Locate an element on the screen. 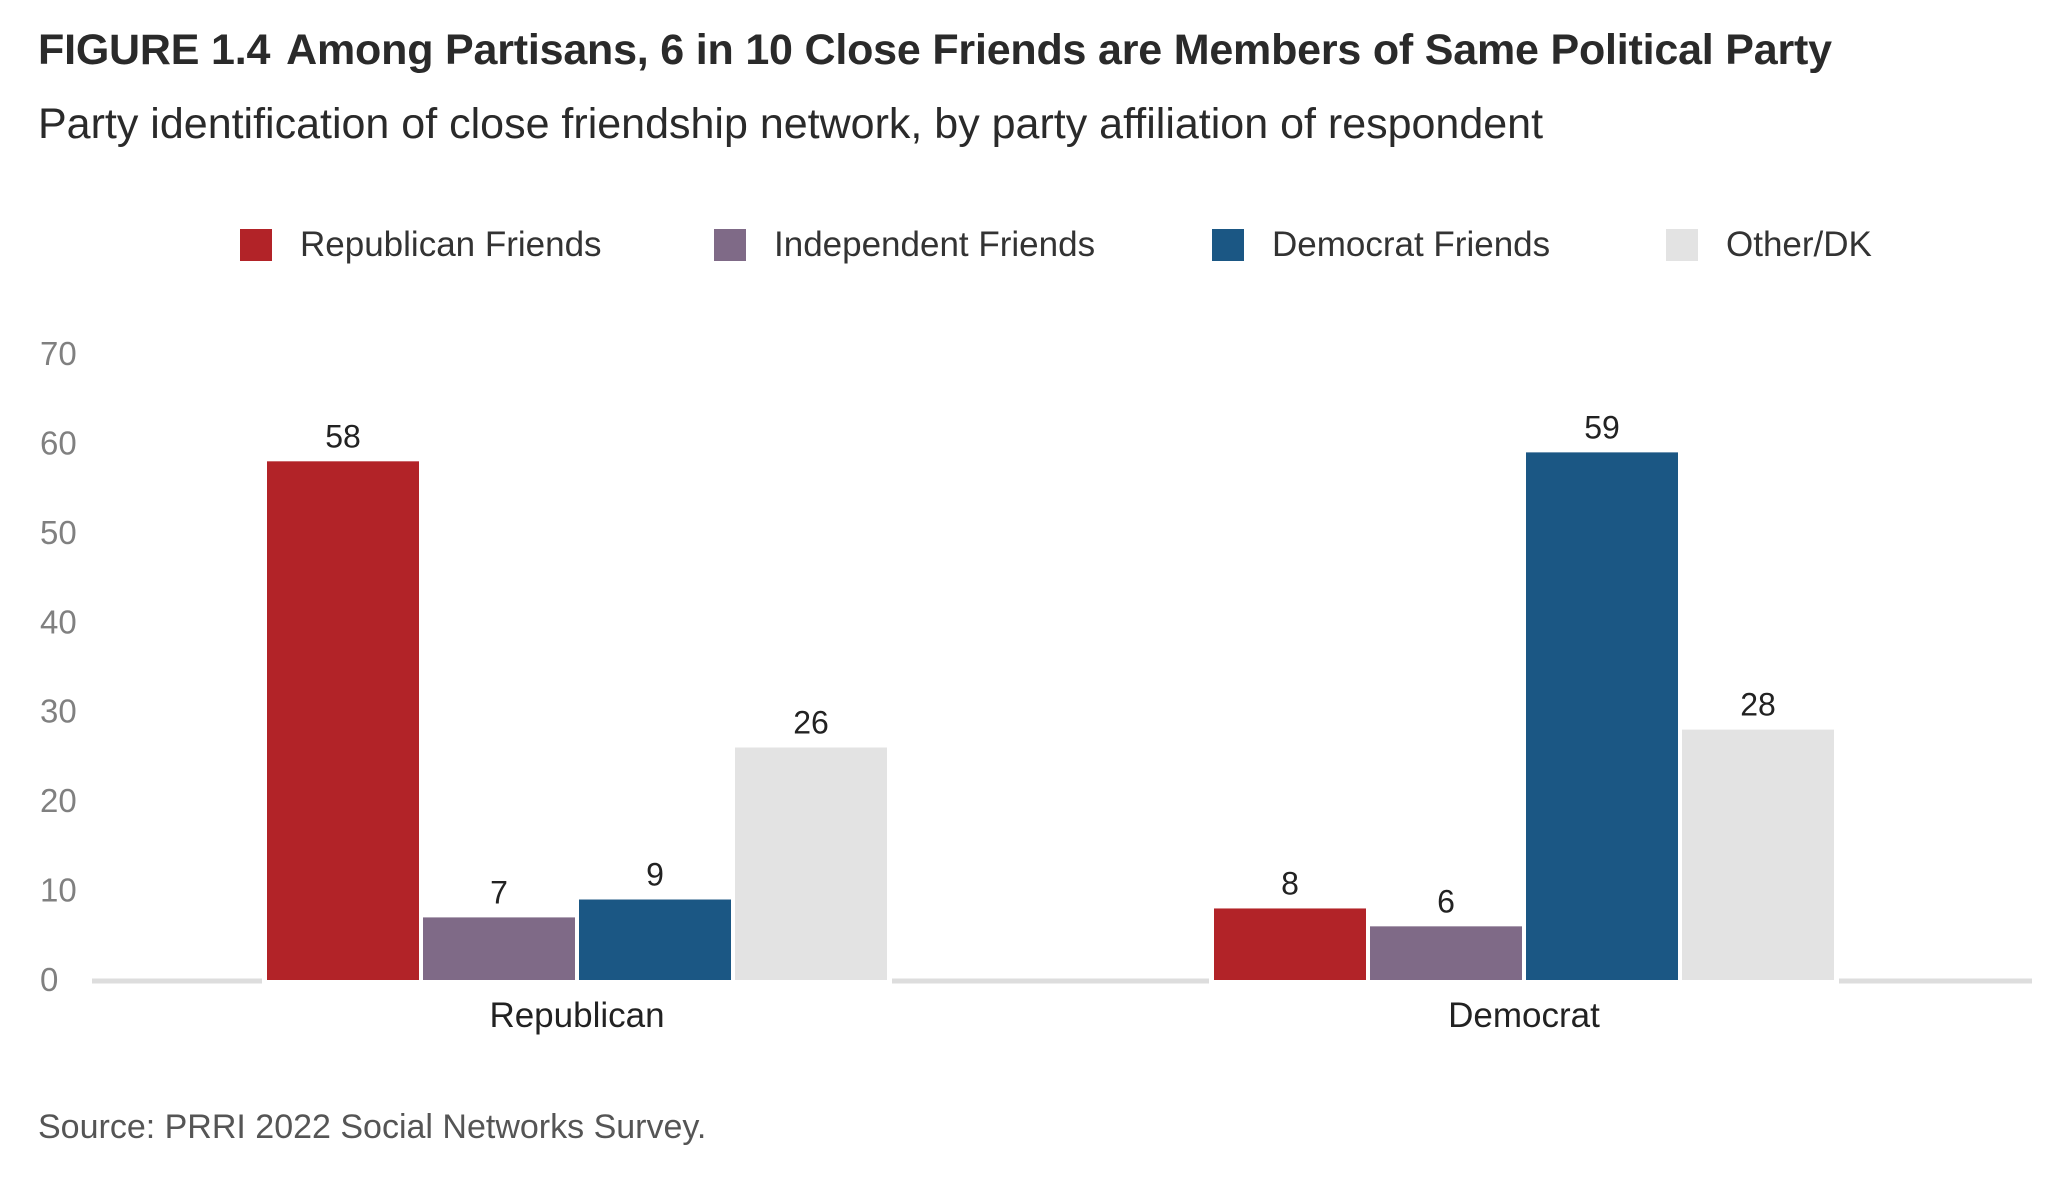  legend-item-democrat-friends: Democrat Friends is located at coordinates (1381, 245).